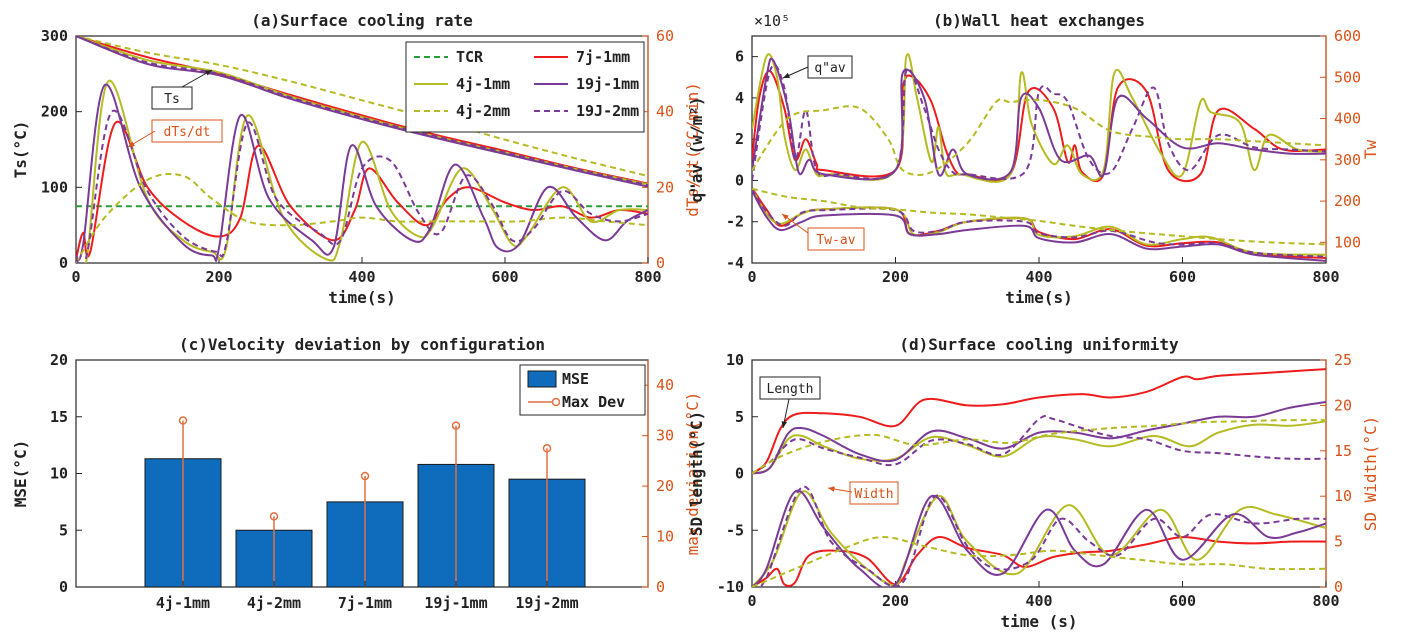  Describe the element at coordinates (1338, 542) in the screenshot. I see `y-right-tick-label: 5` at that location.